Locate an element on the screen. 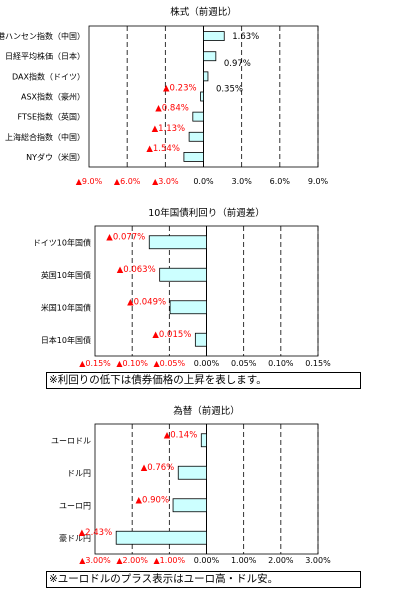  chart3-data-label: ▲0.14% is located at coordinates (181, 435).